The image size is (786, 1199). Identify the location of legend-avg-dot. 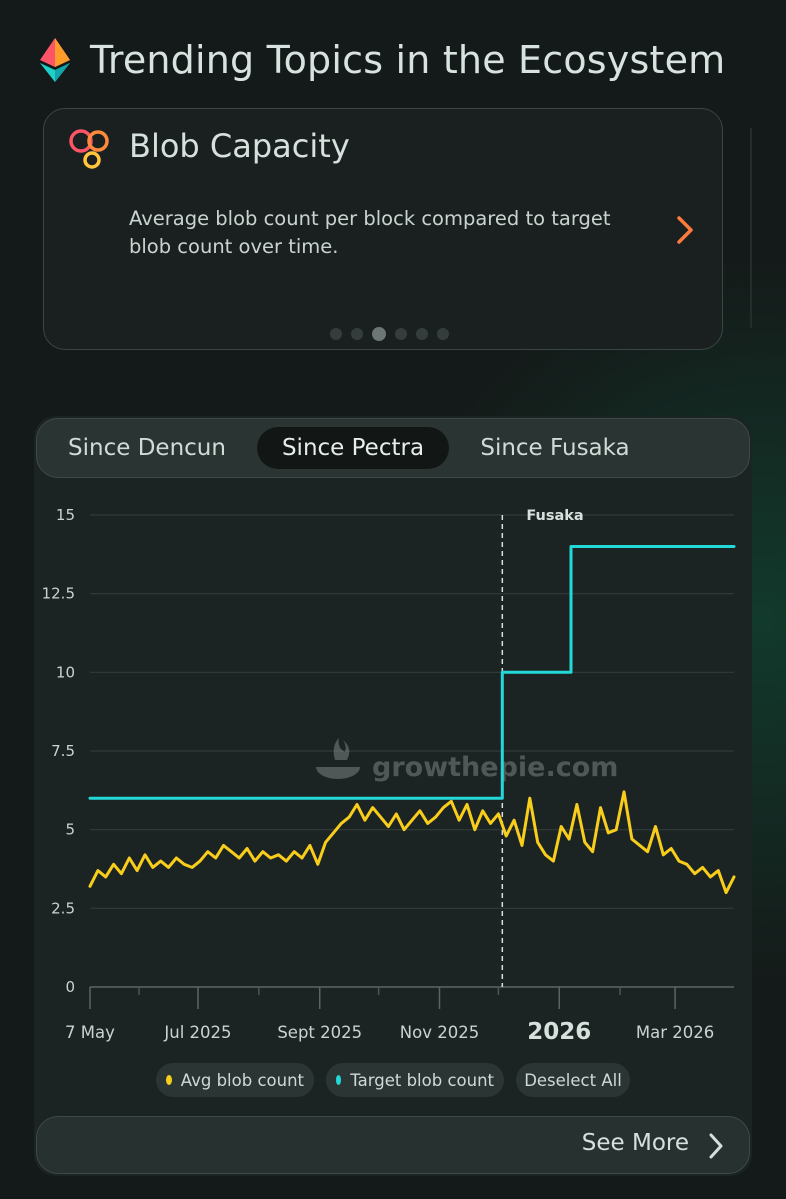
(169, 1080).